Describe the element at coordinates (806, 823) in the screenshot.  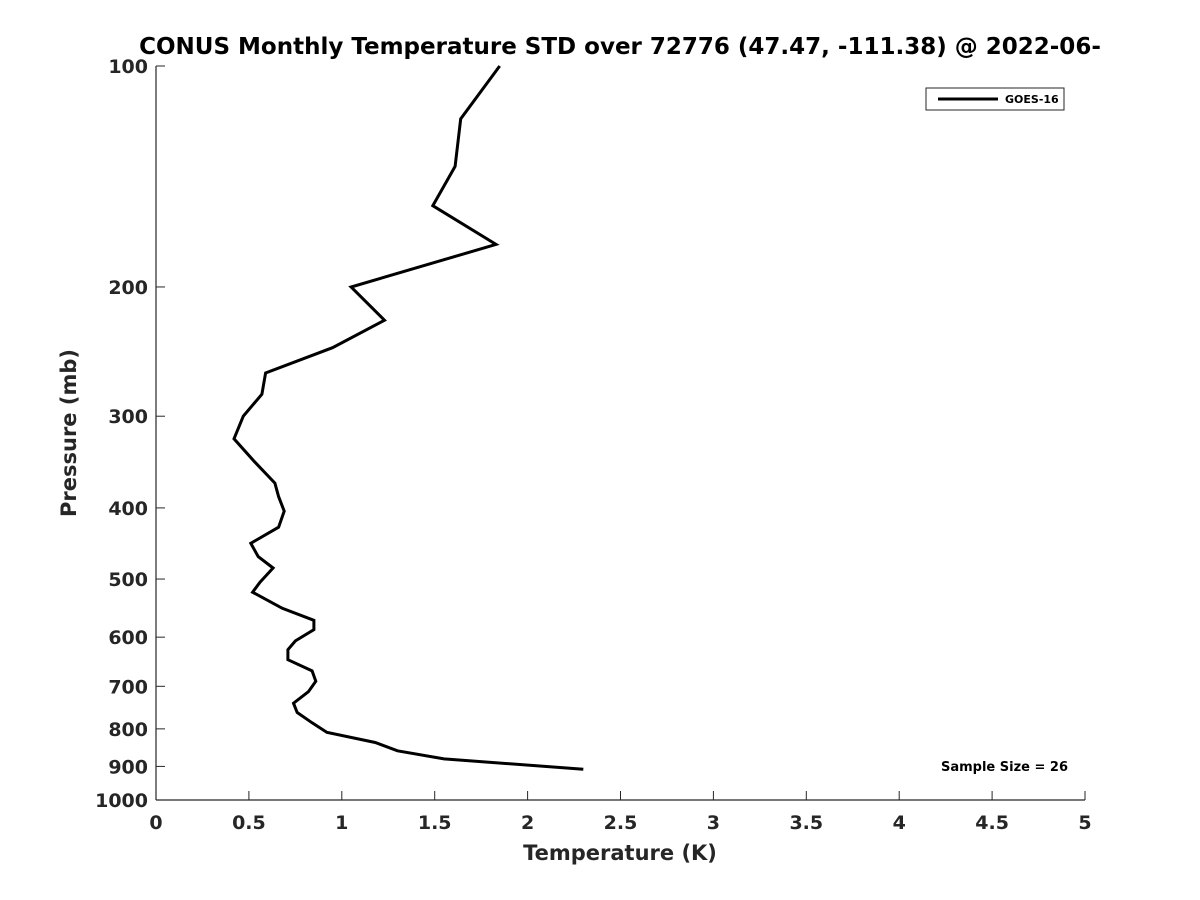
I see `x-tick-label: 3.5` at that location.